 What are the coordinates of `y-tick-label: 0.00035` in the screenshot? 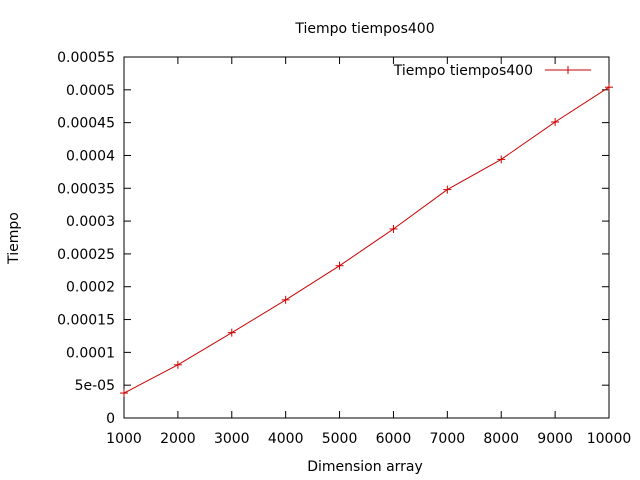 It's located at (86, 189).